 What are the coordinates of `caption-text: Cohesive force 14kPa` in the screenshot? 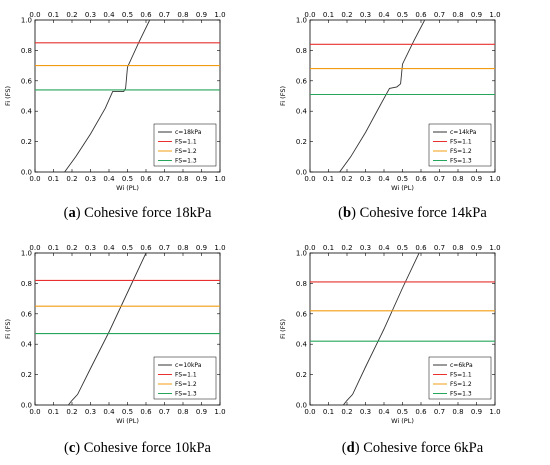 It's located at (423, 213).